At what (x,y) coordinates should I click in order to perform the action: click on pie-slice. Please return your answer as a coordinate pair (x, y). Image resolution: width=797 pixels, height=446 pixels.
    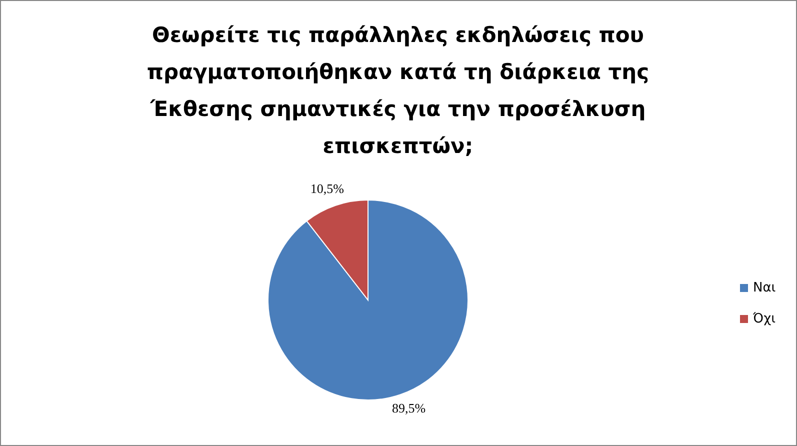
    Looking at the image, I should click on (368, 300).